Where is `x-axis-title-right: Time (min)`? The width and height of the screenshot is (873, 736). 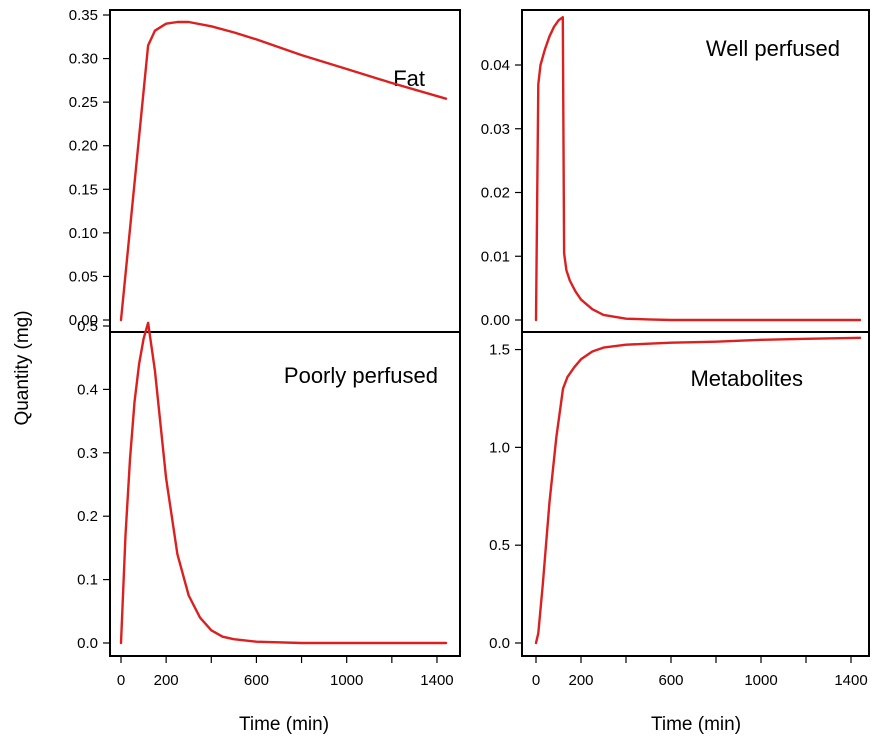
x-axis-title-right: Time (min) is located at coordinates (696, 724).